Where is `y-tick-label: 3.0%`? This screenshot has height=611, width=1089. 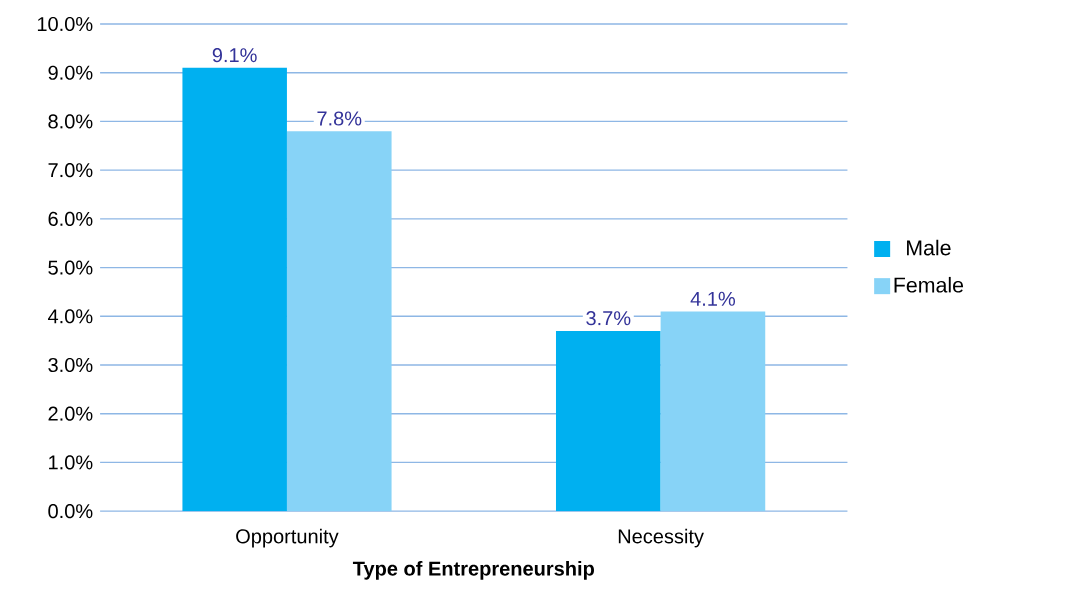
y-tick-label: 3.0% is located at coordinates (70, 364).